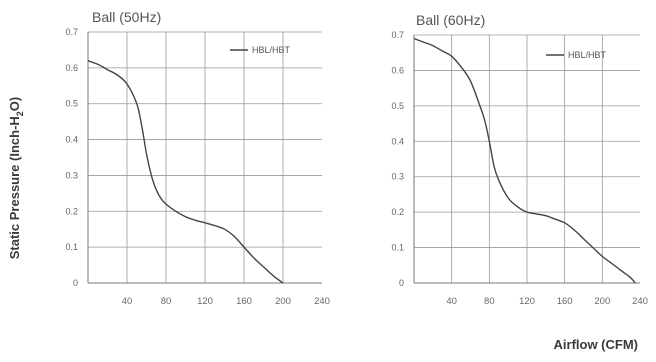 Image resolution: width=656 pixels, height=362 pixels. I want to click on x-axis-label: Airflow (CFM), so click(595, 344).